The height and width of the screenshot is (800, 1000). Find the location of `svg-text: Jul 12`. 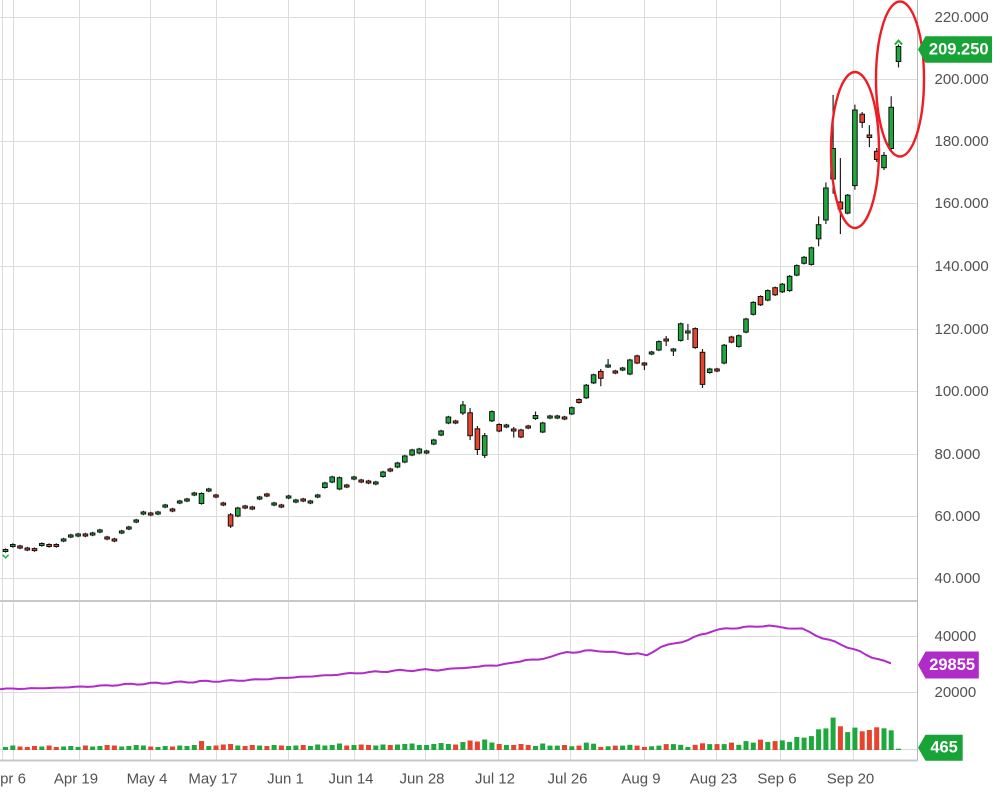

svg-text: Jul 12 is located at coordinates (495, 779).